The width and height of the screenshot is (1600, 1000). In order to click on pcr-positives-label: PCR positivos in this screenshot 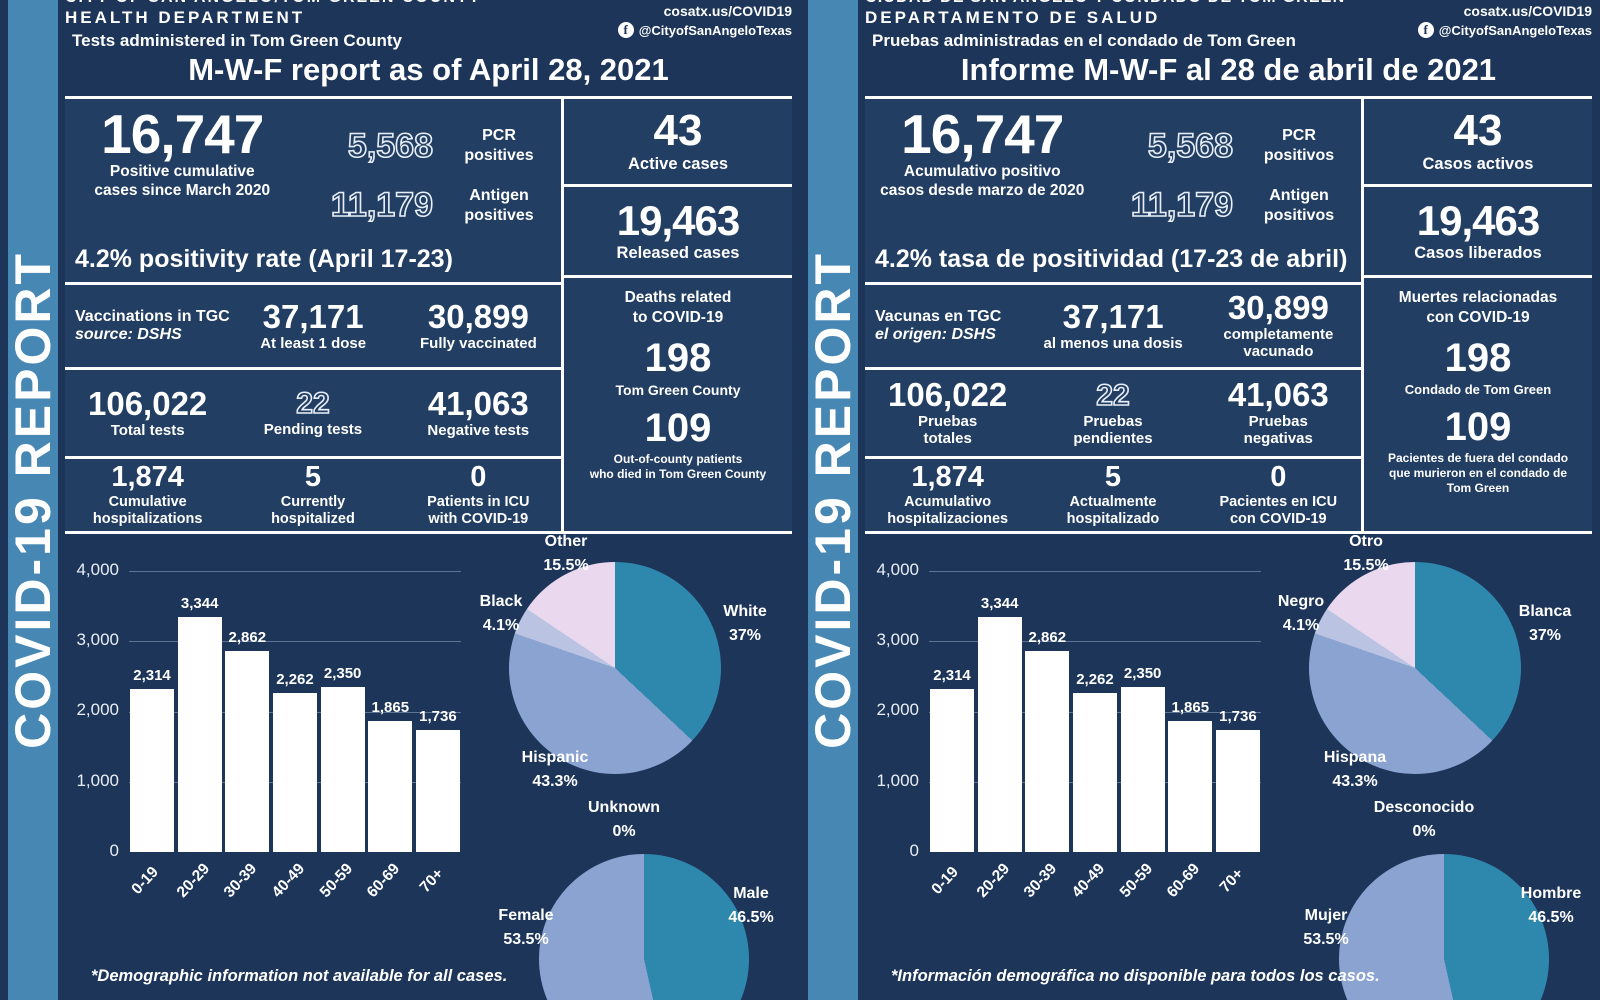, I will do `click(1299, 146)`.